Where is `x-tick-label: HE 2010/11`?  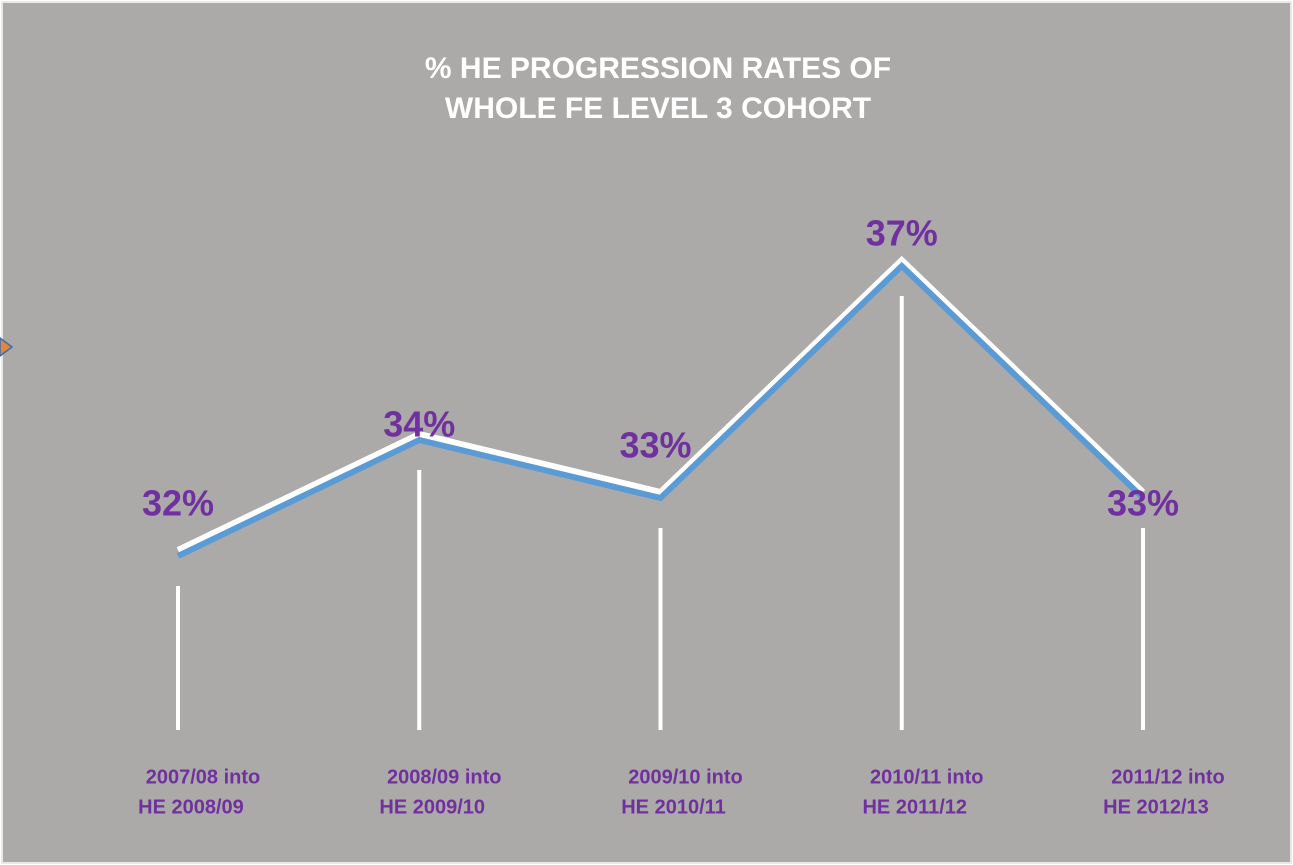
x-tick-label: HE 2010/11 is located at coordinates (673, 807).